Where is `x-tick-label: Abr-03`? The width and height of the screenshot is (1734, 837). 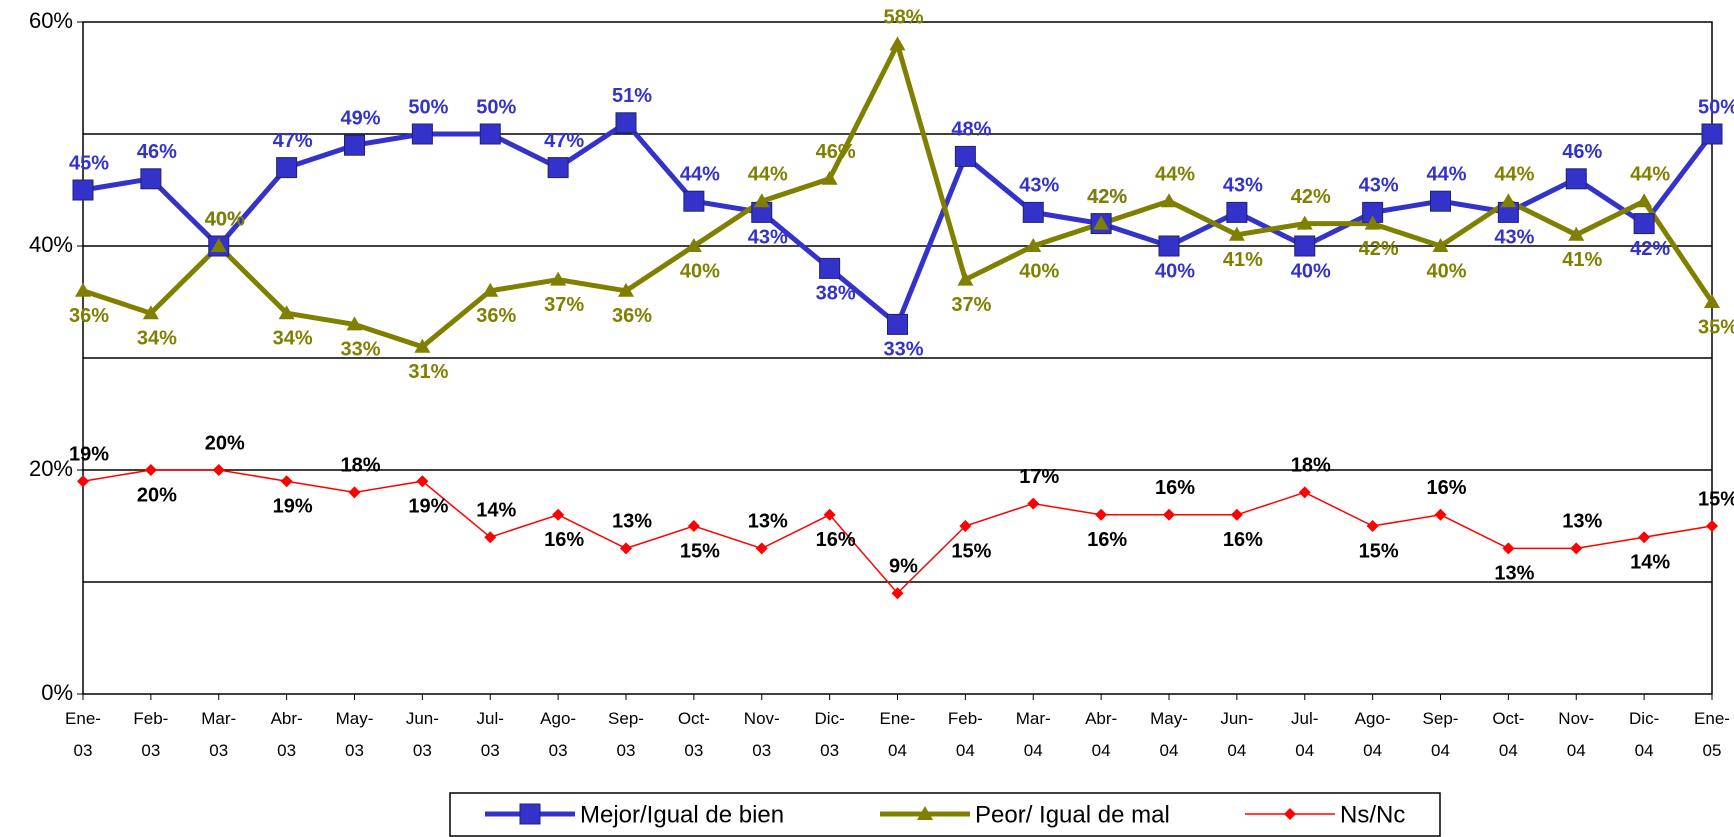 x-tick-label: Abr-03 is located at coordinates (287, 734).